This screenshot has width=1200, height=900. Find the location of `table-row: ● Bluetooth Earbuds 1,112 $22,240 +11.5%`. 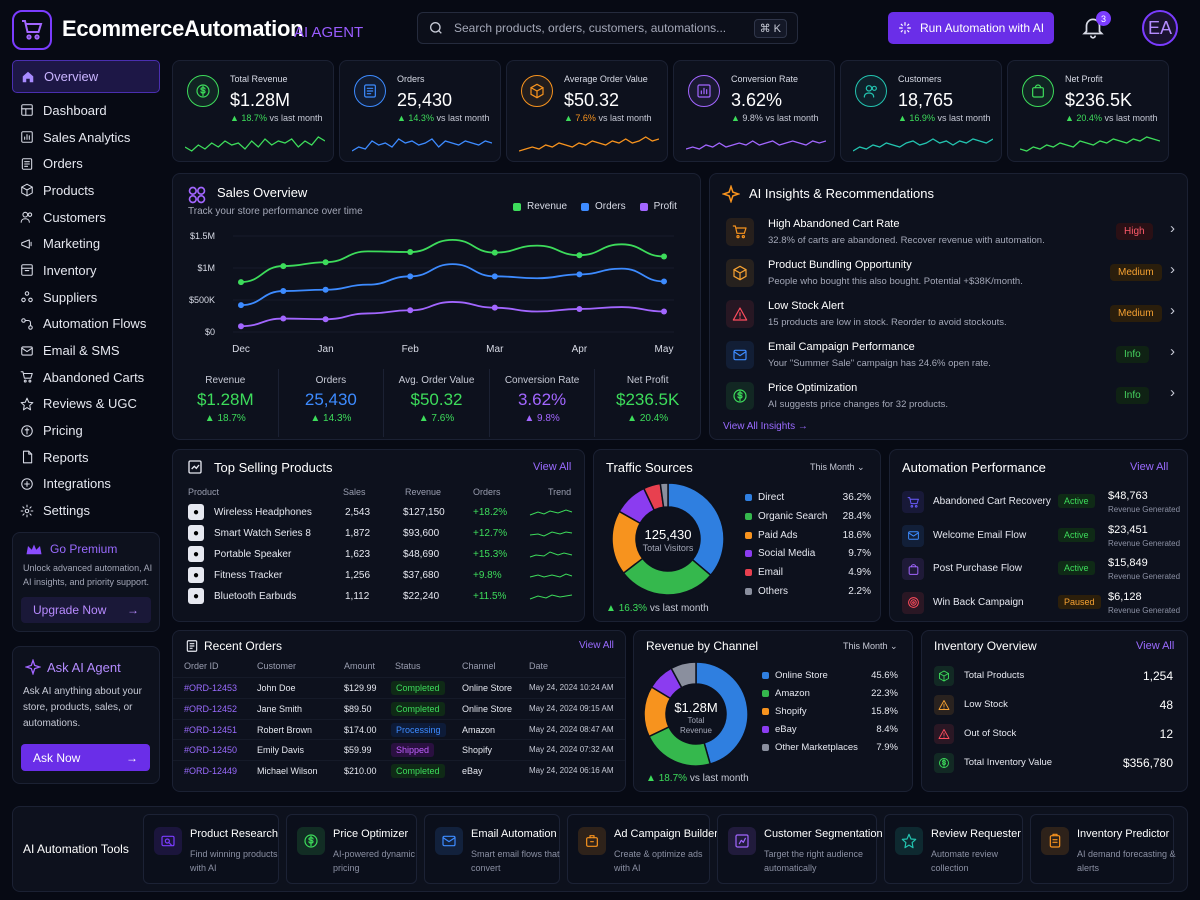

table-row: ● Bluetooth Earbuds 1,112 $22,240 +11.5% is located at coordinates (378, 598).